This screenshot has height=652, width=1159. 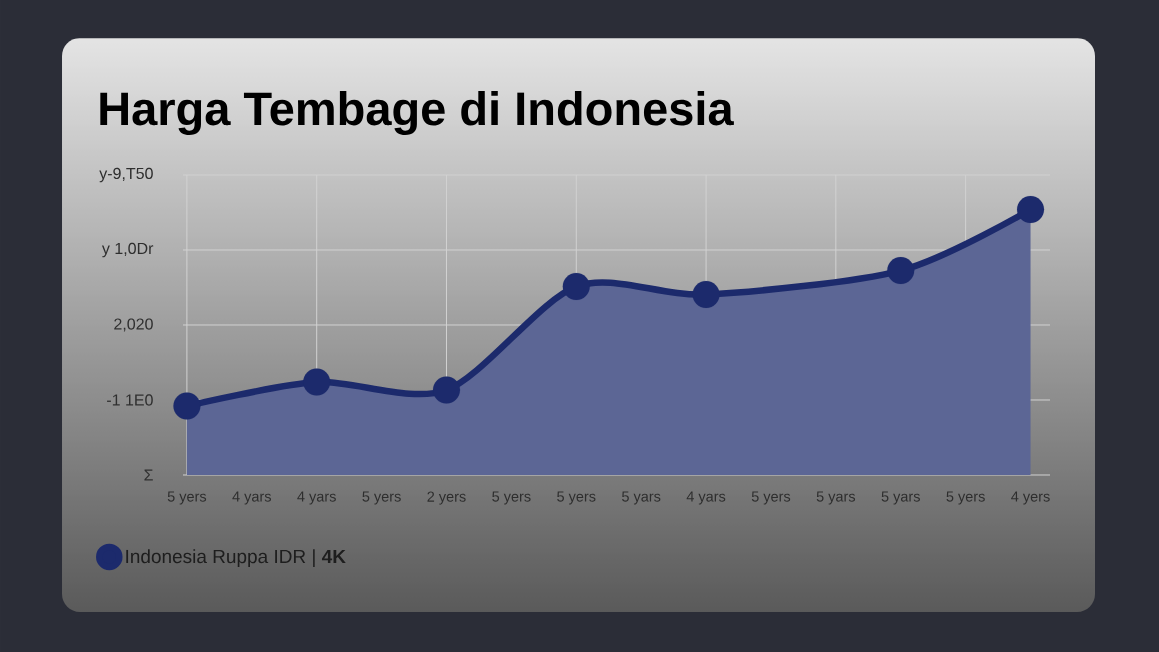 I want to click on text: y 1,0Dr, so click(x=127, y=250).